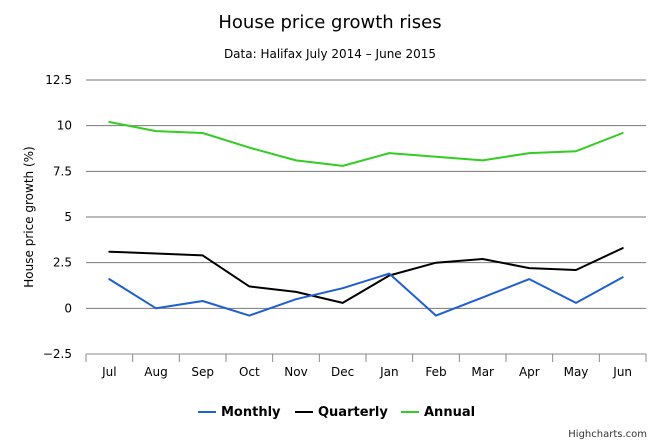  What do you see at coordinates (435, 372) in the screenshot?
I see `x-tick-label: Feb` at bounding box center [435, 372].